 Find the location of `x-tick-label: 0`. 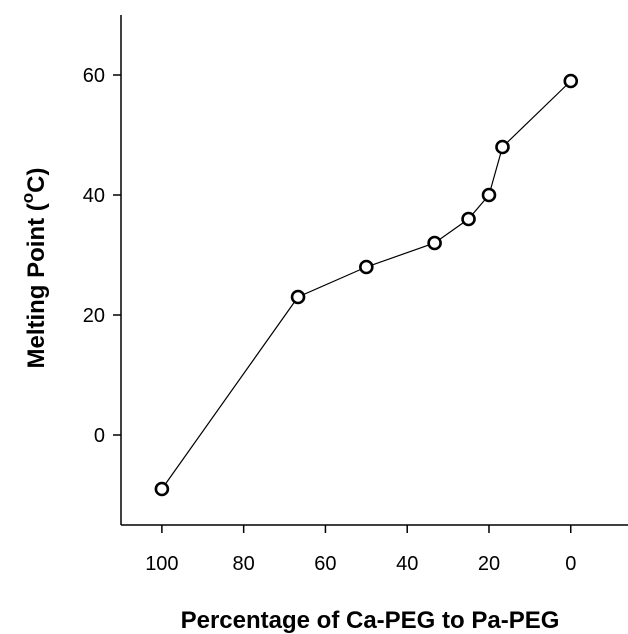

x-tick-label: 0 is located at coordinates (570, 564).